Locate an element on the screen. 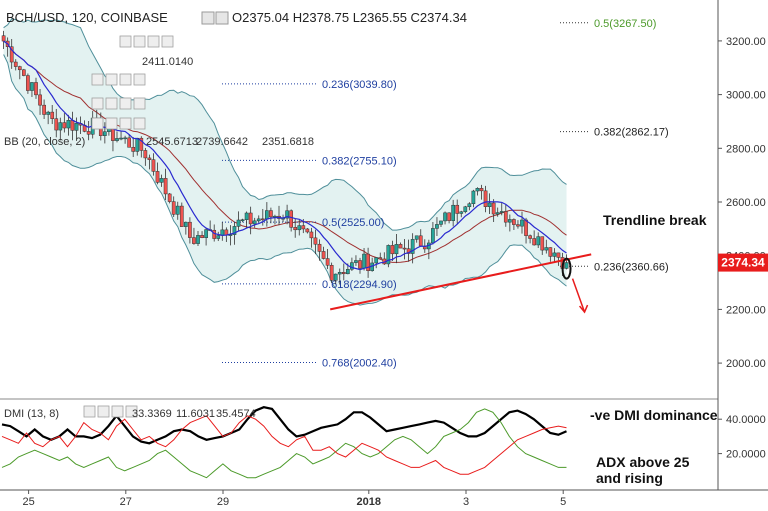 The width and height of the screenshot is (768, 511). annotation-trendline-break: Trendline break is located at coordinates (655, 220).